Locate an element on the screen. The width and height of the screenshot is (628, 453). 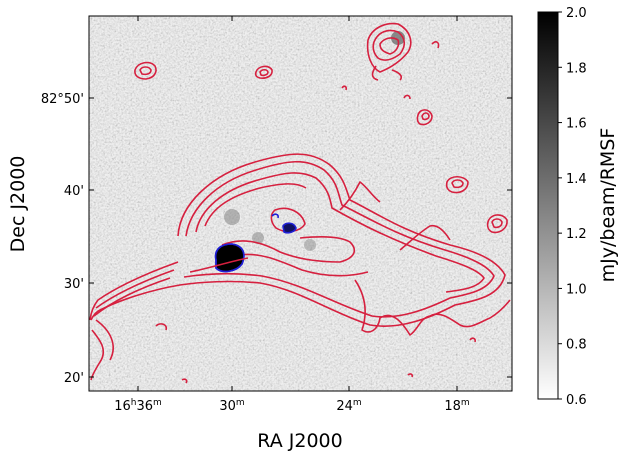
y-tick-label: 82°50' is located at coordinates (62, 99).